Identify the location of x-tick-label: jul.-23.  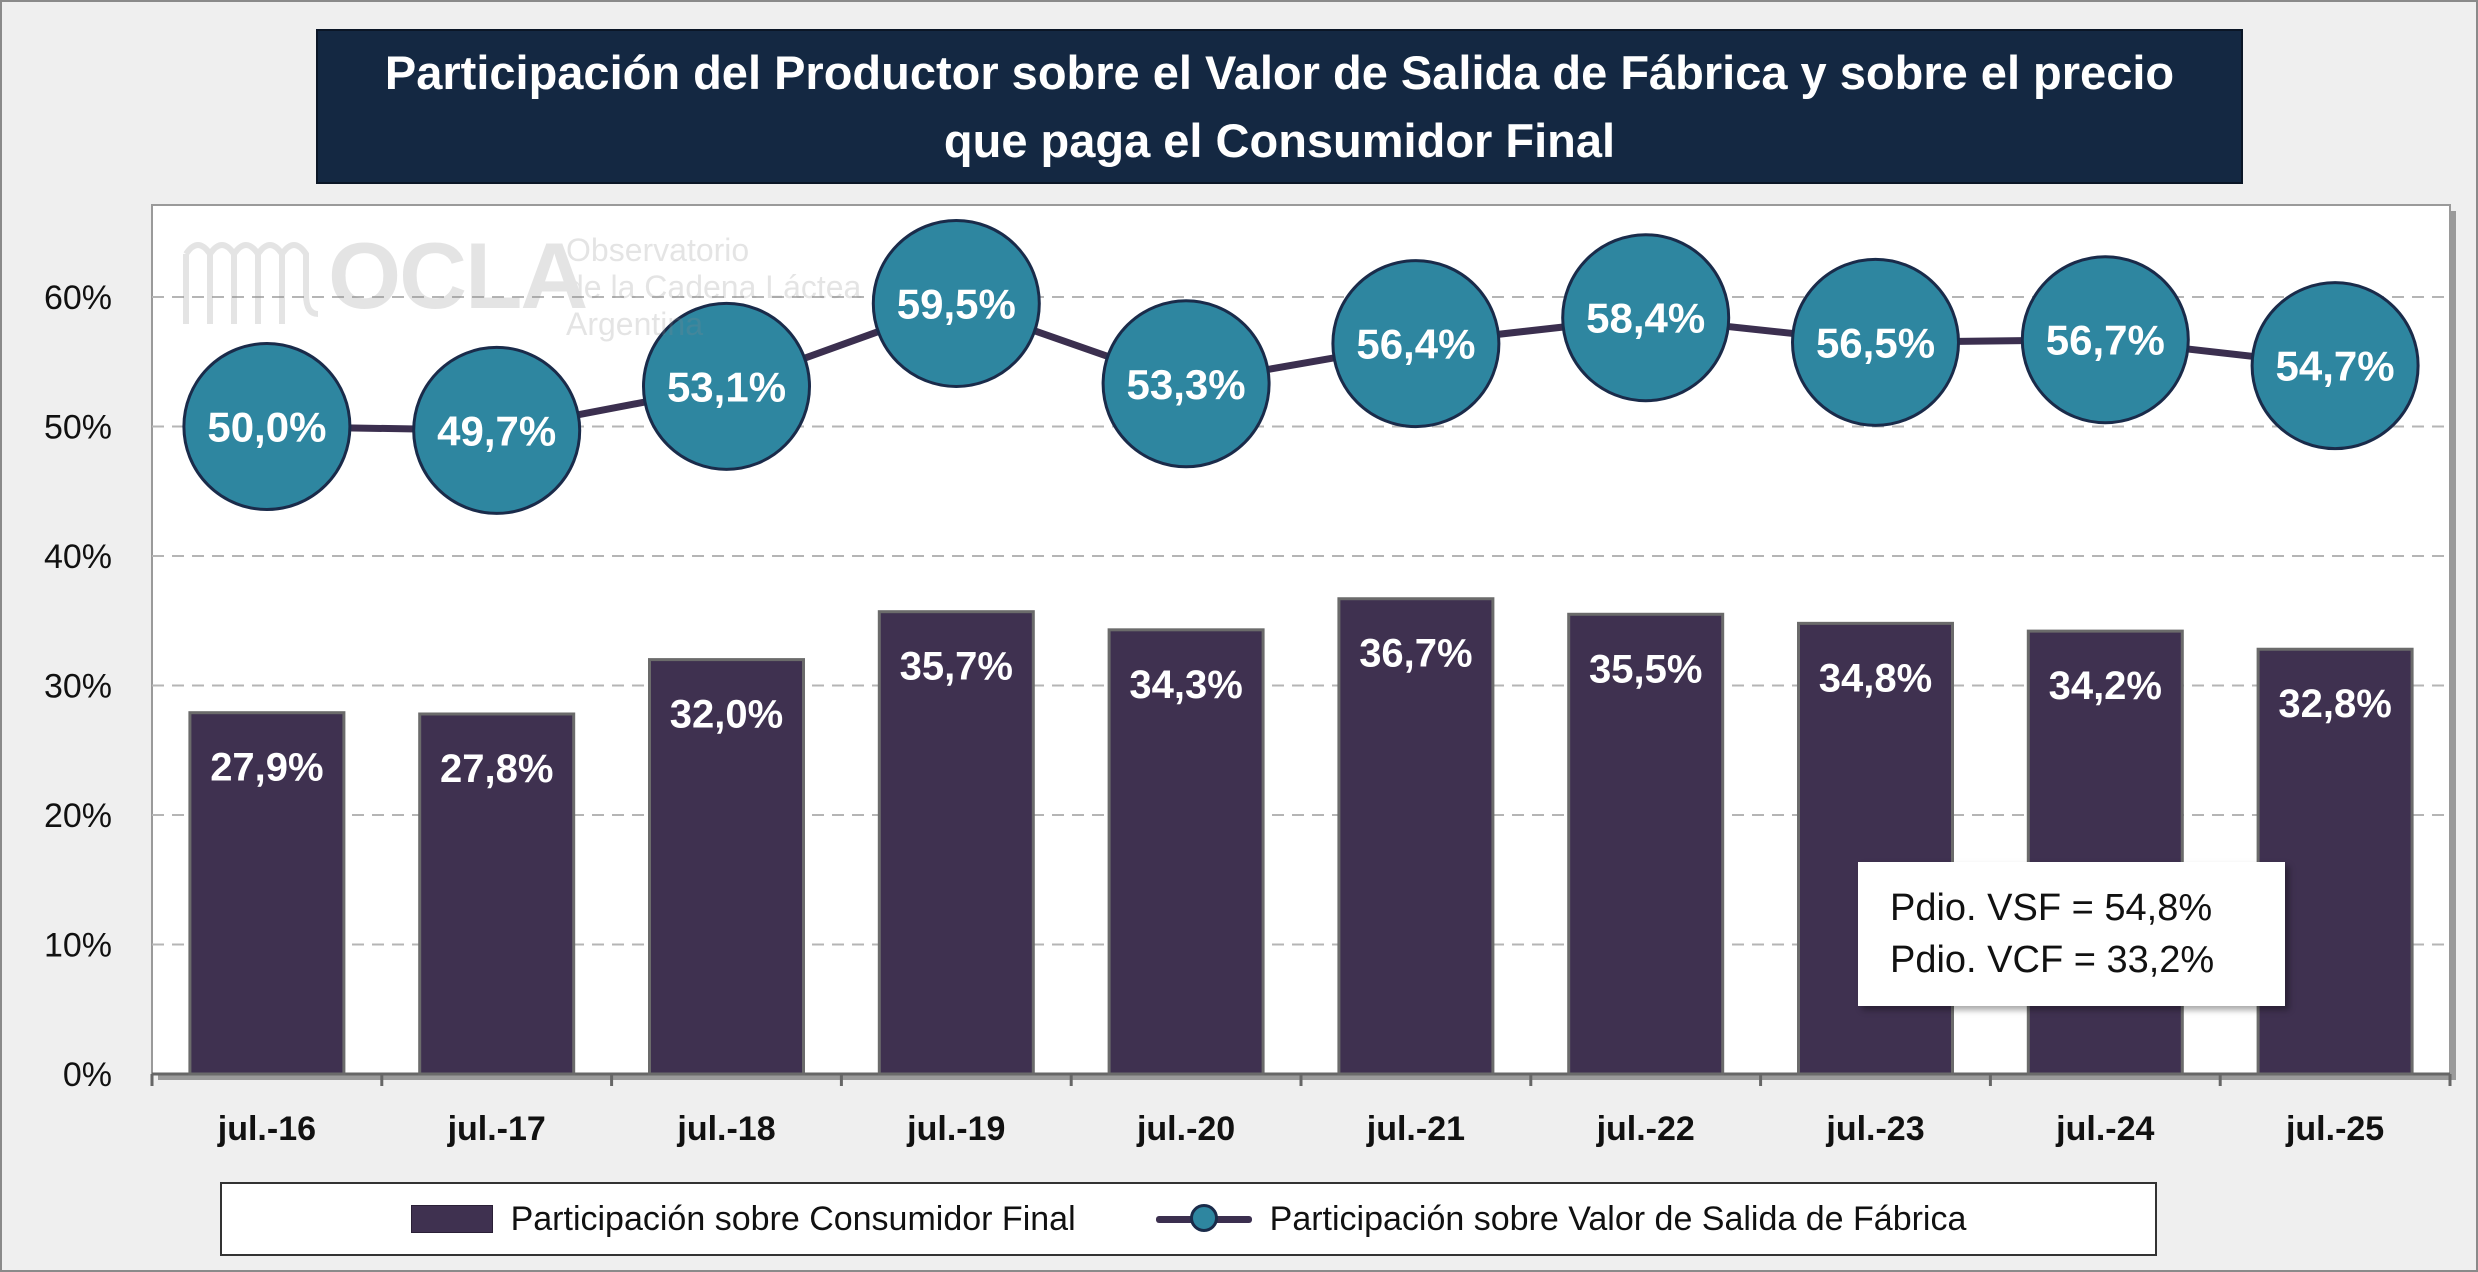
(1874, 1129).